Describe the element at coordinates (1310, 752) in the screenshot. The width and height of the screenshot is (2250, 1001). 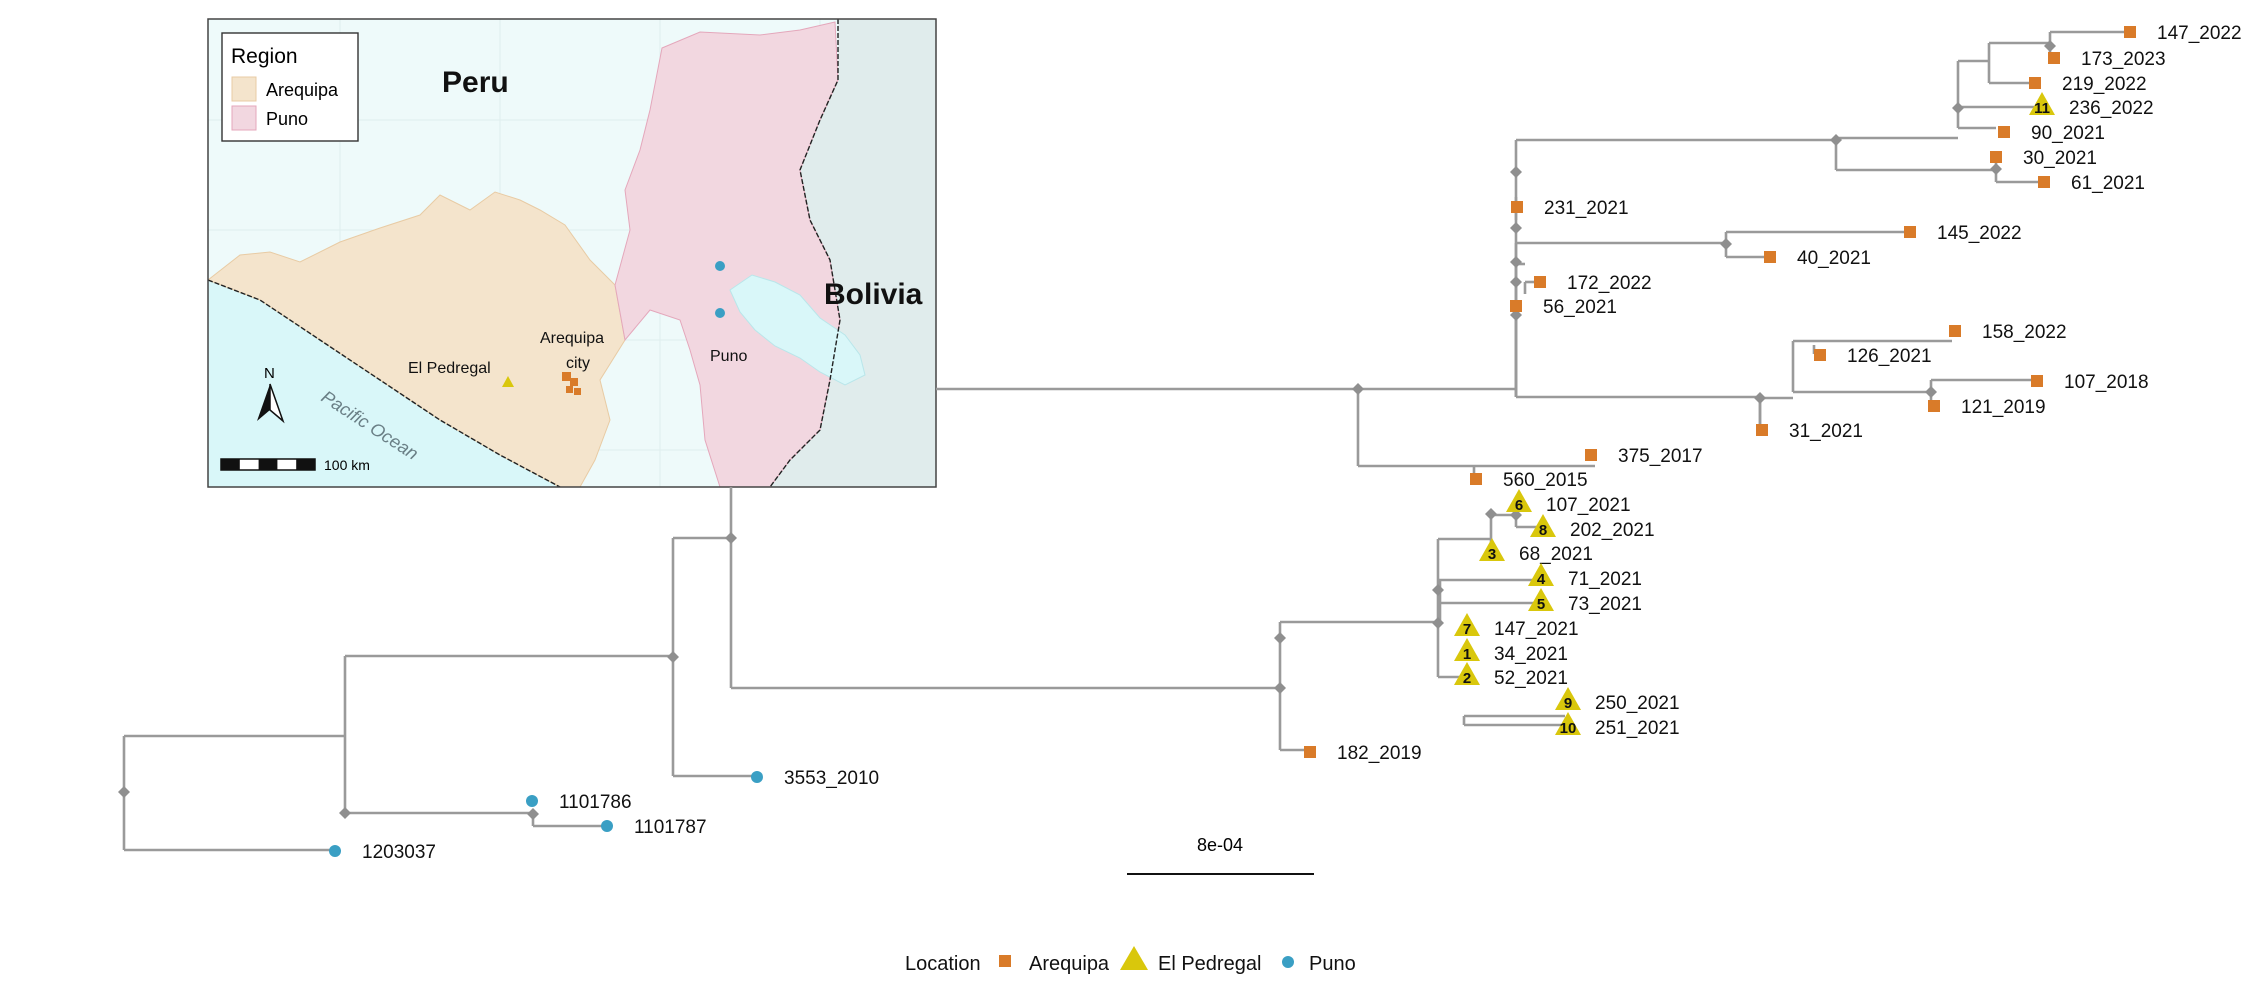
I see `tip-marker-182_2019` at that location.